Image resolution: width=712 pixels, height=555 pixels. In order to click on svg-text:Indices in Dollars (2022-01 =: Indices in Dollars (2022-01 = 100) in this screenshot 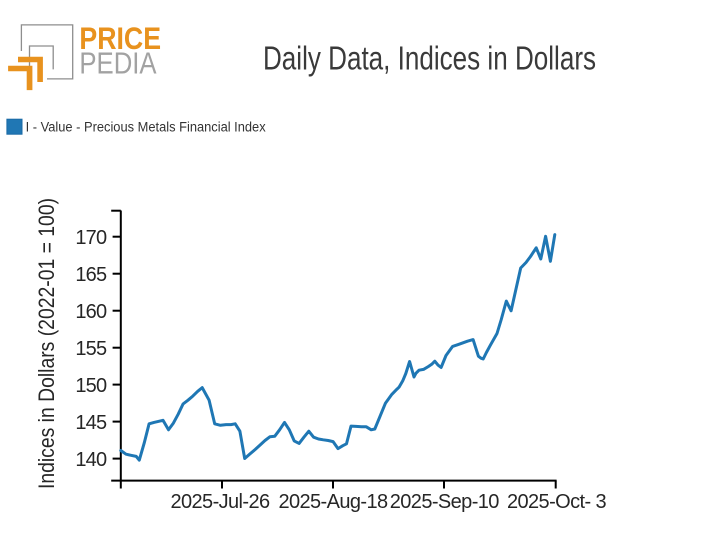, I will do `click(47, 343)`.